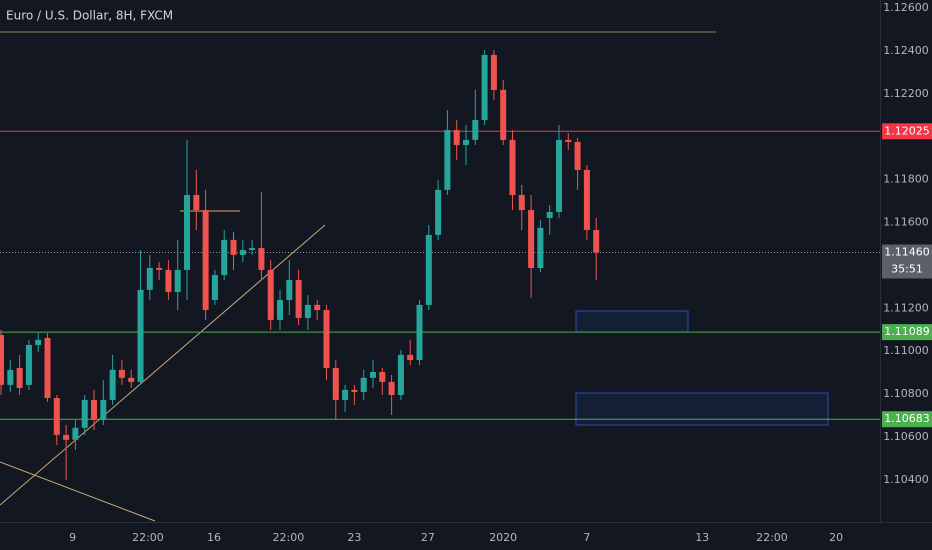 The image size is (932, 550). What do you see at coordinates (906, 307) in the screenshot?
I see `y-tick-label: 1.11200` at bounding box center [906, 307].